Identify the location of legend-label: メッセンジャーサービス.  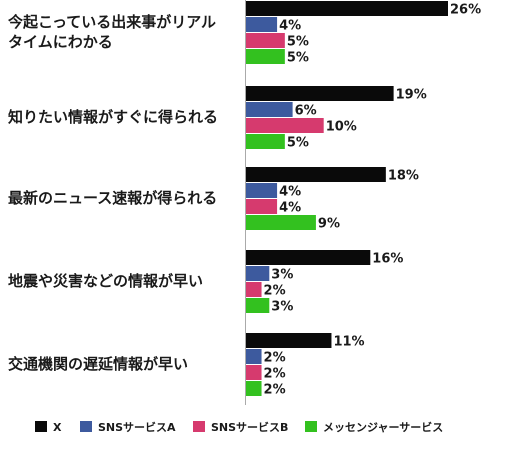
(383, 427).